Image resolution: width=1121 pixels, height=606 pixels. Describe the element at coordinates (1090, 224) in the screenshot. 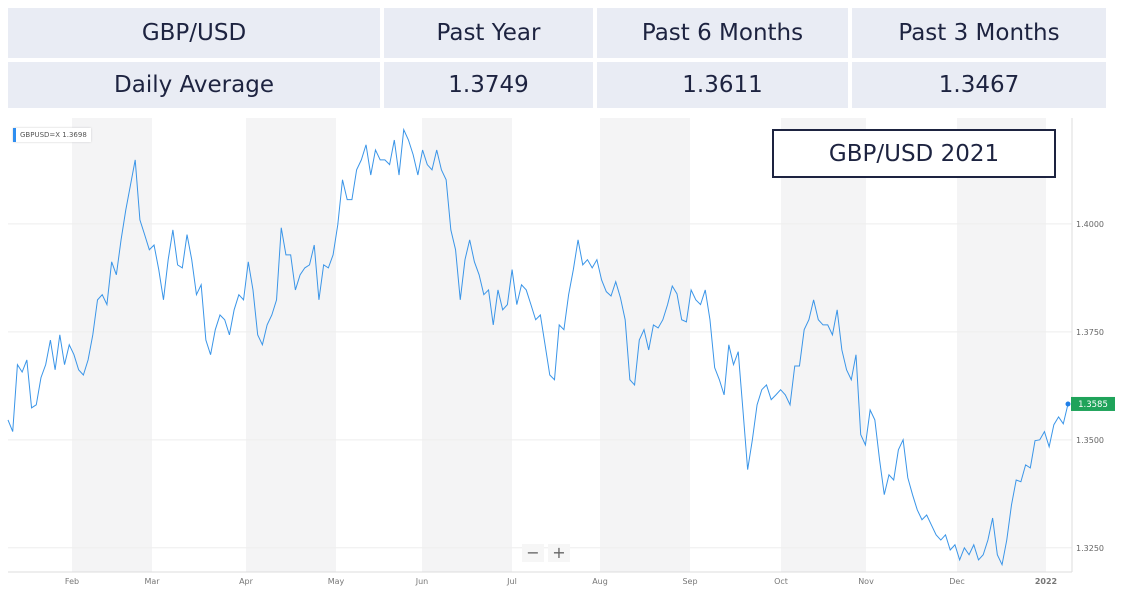

I see `y-tick-label: 1.4000` at that location.